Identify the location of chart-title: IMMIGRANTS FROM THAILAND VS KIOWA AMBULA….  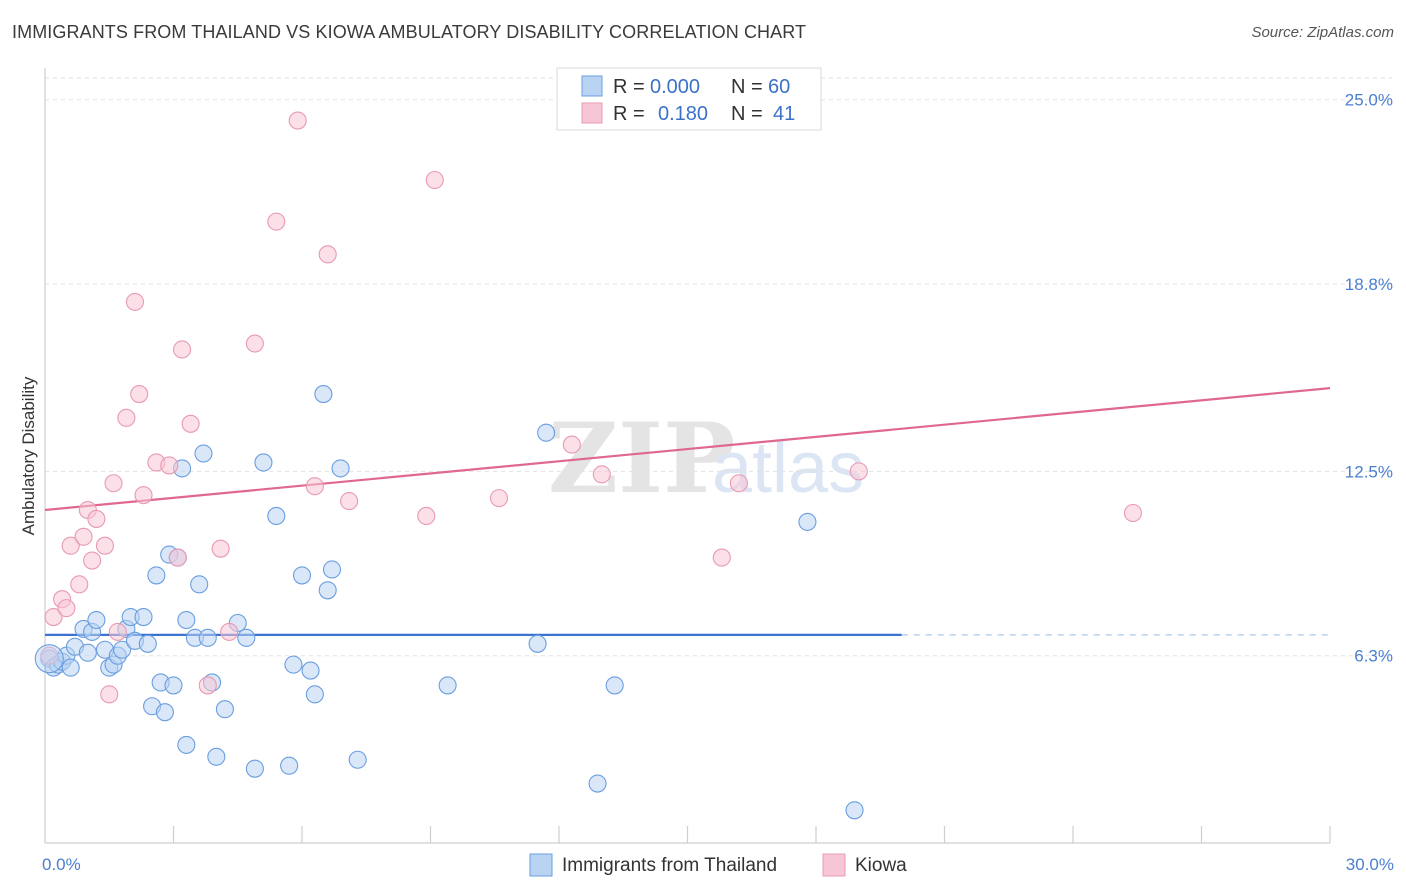
(409, 32).